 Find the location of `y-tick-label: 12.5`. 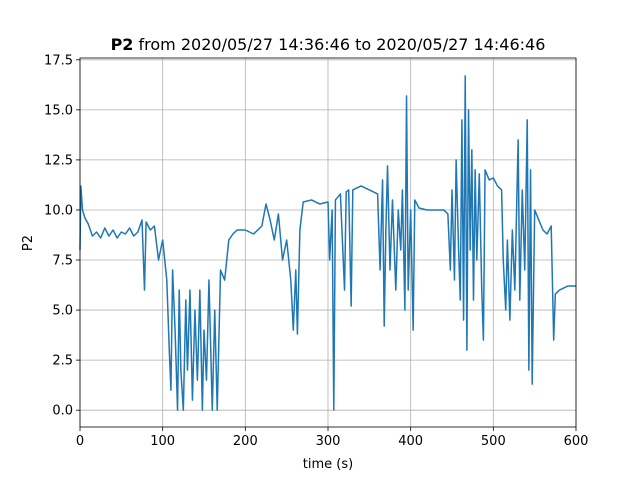

y-tick-label: 12.5 is located at coordinates (58, 160).